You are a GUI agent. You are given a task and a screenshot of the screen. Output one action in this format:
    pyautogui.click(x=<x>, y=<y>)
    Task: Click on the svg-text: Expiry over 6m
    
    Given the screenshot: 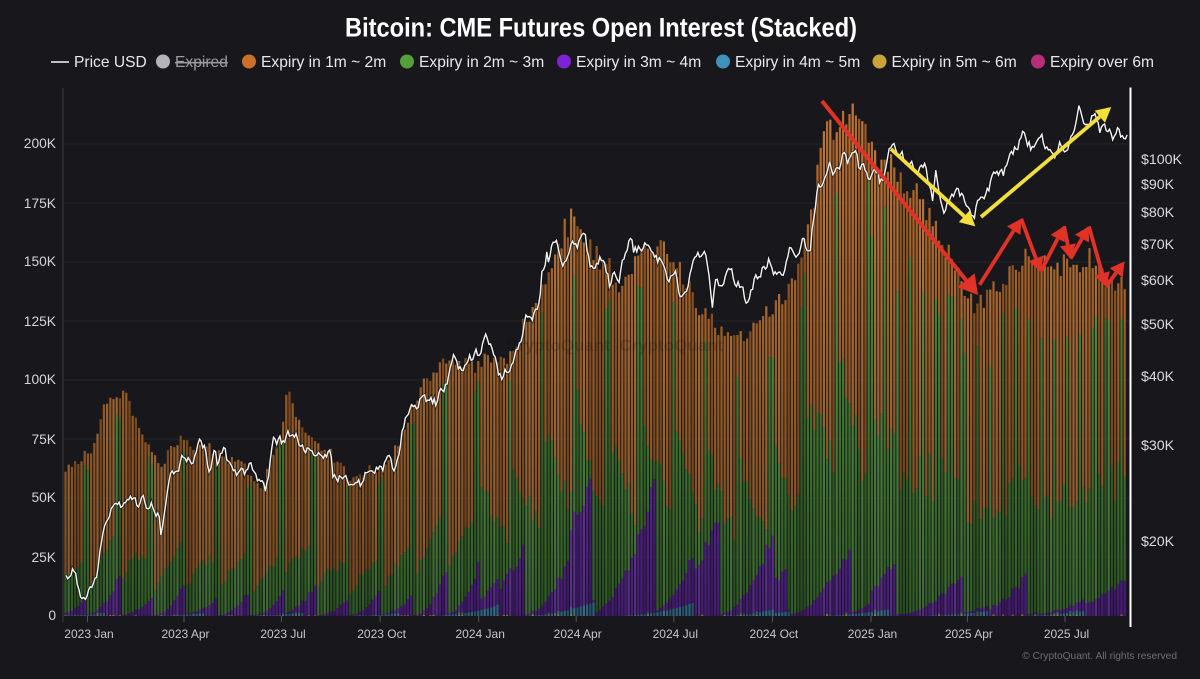 What is the action you would take?
    pyautogui.click(x=1102, y=62)
    